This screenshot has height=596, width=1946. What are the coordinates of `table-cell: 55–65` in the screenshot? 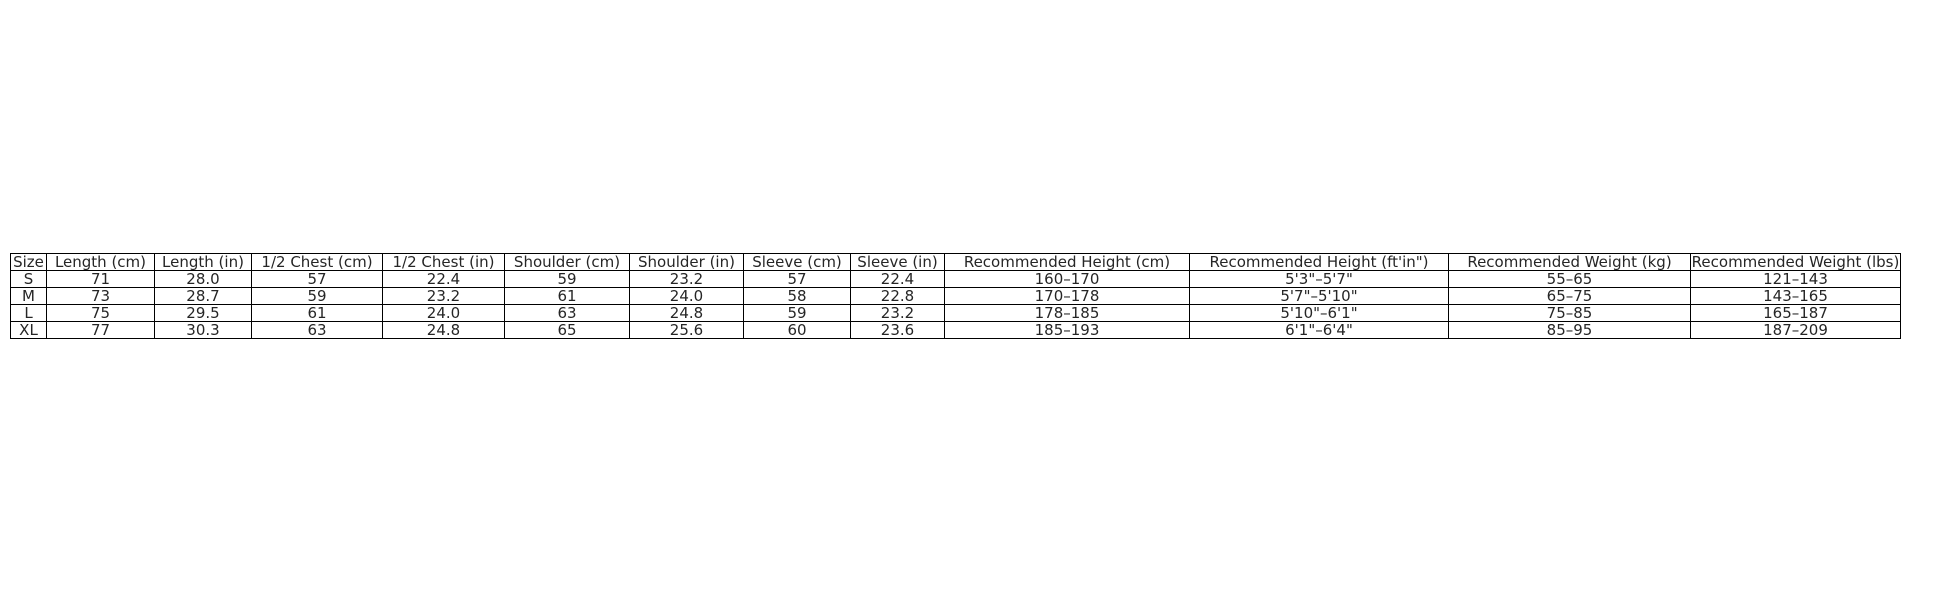 It's located at (1569, 279).